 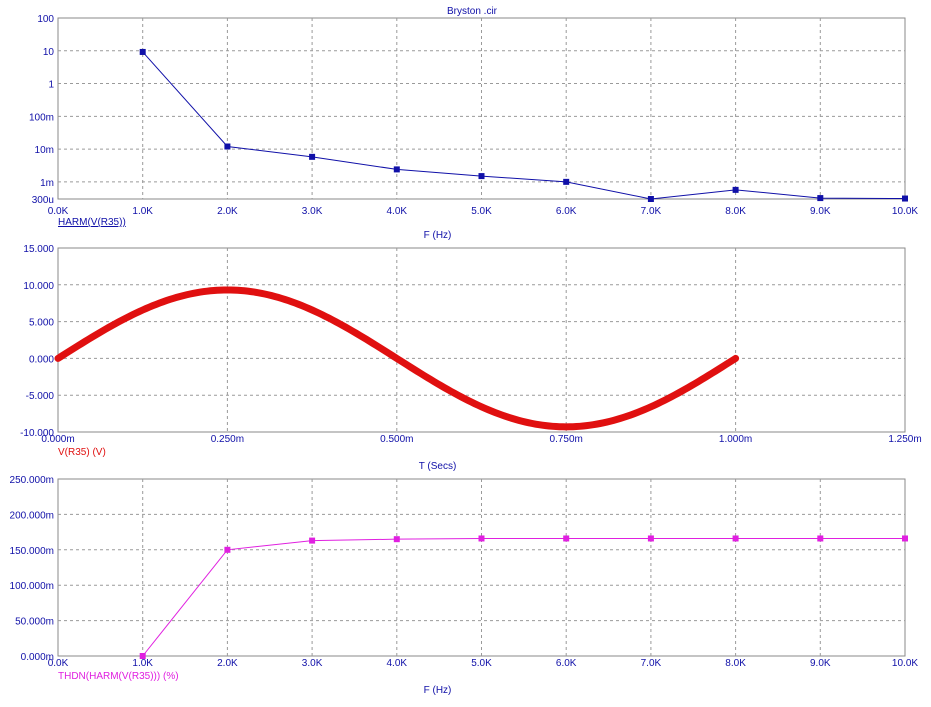 What do you see at coordinates (438, 466) in the screenshot?
I see `x-axis-title: T (Secs)` at bounding box center [438, 466].